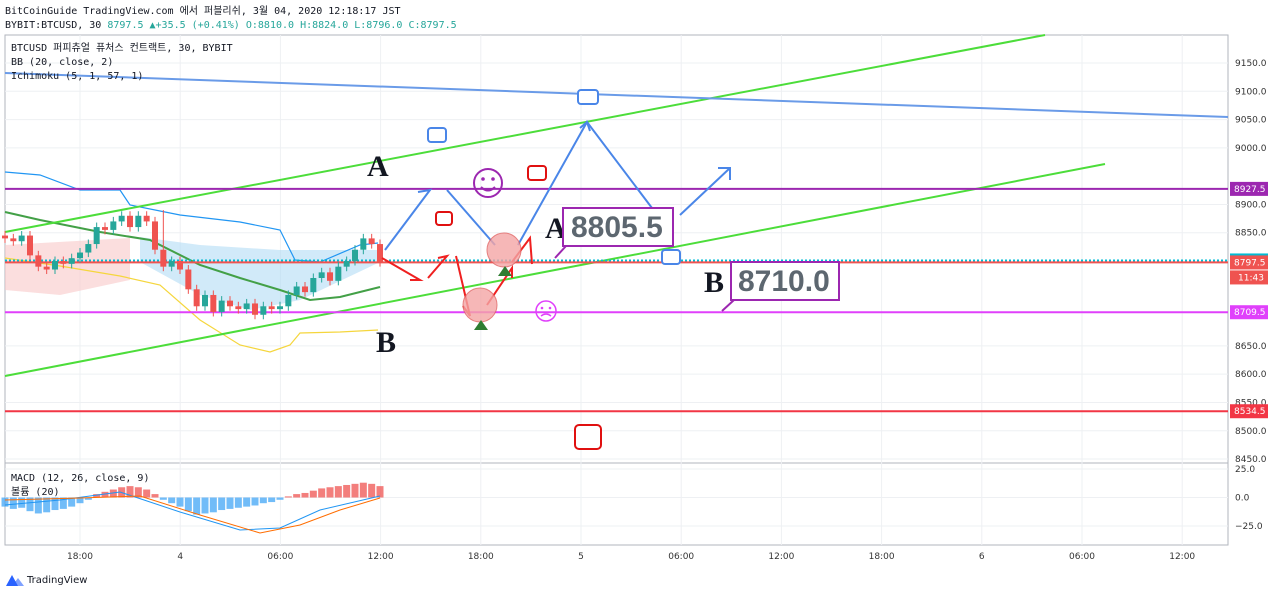  I want to click on ohlc: L:8796.0, so click(378, 25).